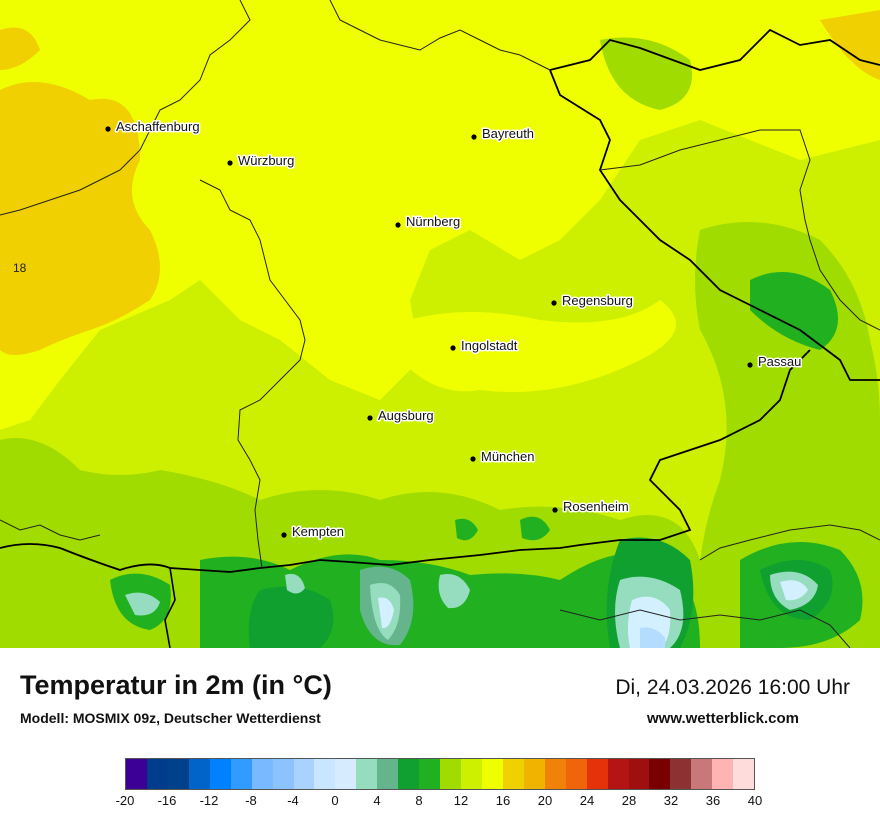 The image size is (880, 830). I want to click on band-10-12-patch2, so click(466, 529).